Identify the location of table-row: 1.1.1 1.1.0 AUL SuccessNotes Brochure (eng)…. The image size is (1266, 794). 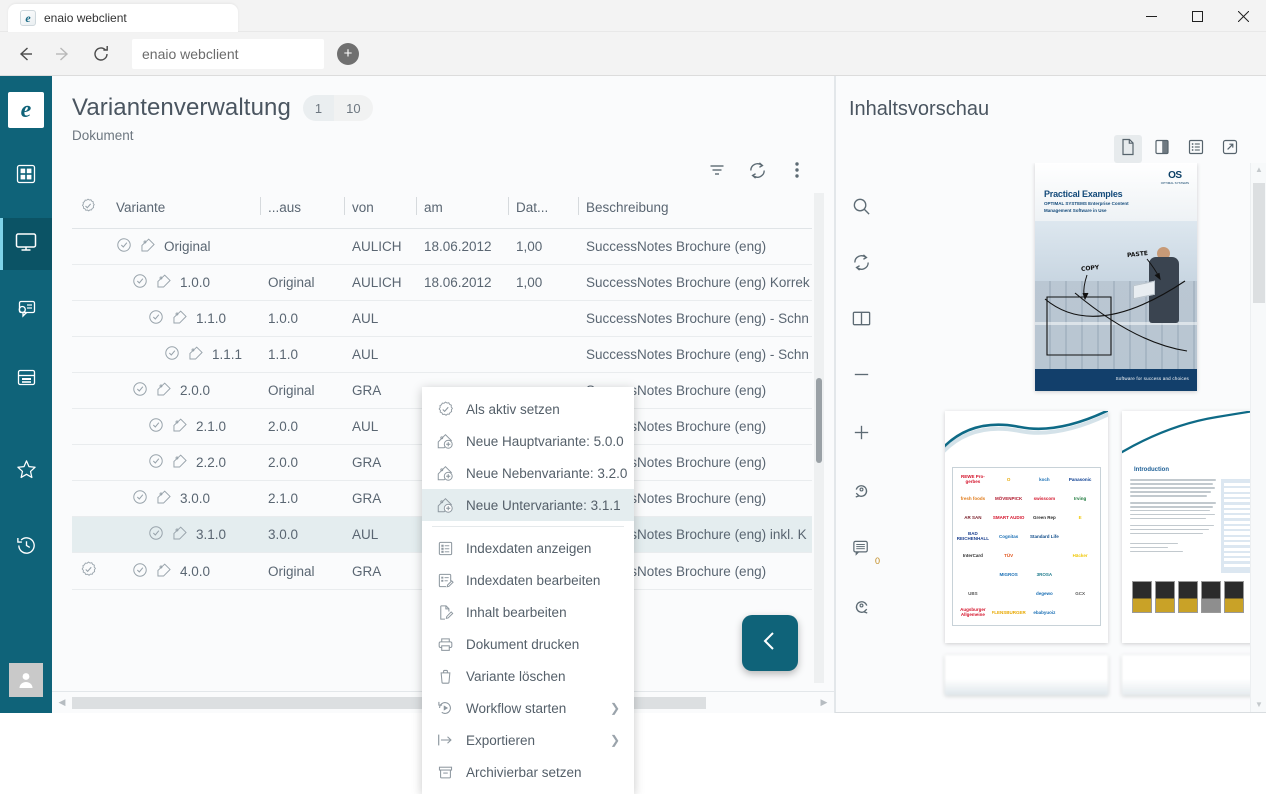
(442, 354).